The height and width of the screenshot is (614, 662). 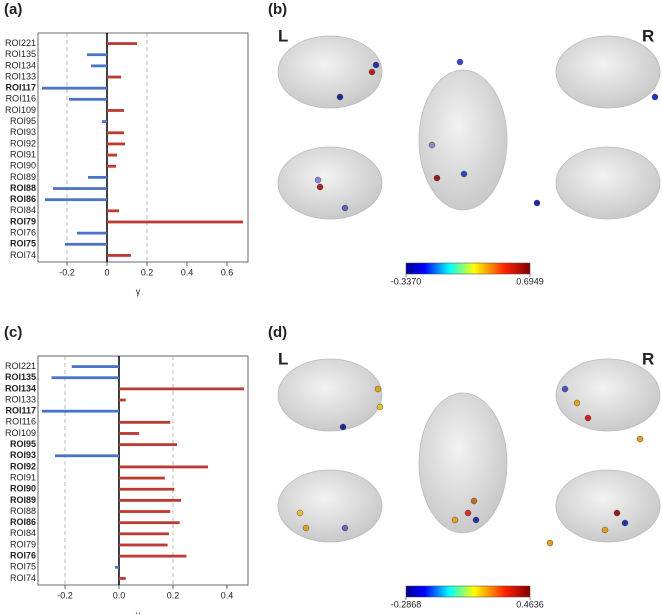 I want to click on y-tick-label: ROI134, so click(x=20, y=388).